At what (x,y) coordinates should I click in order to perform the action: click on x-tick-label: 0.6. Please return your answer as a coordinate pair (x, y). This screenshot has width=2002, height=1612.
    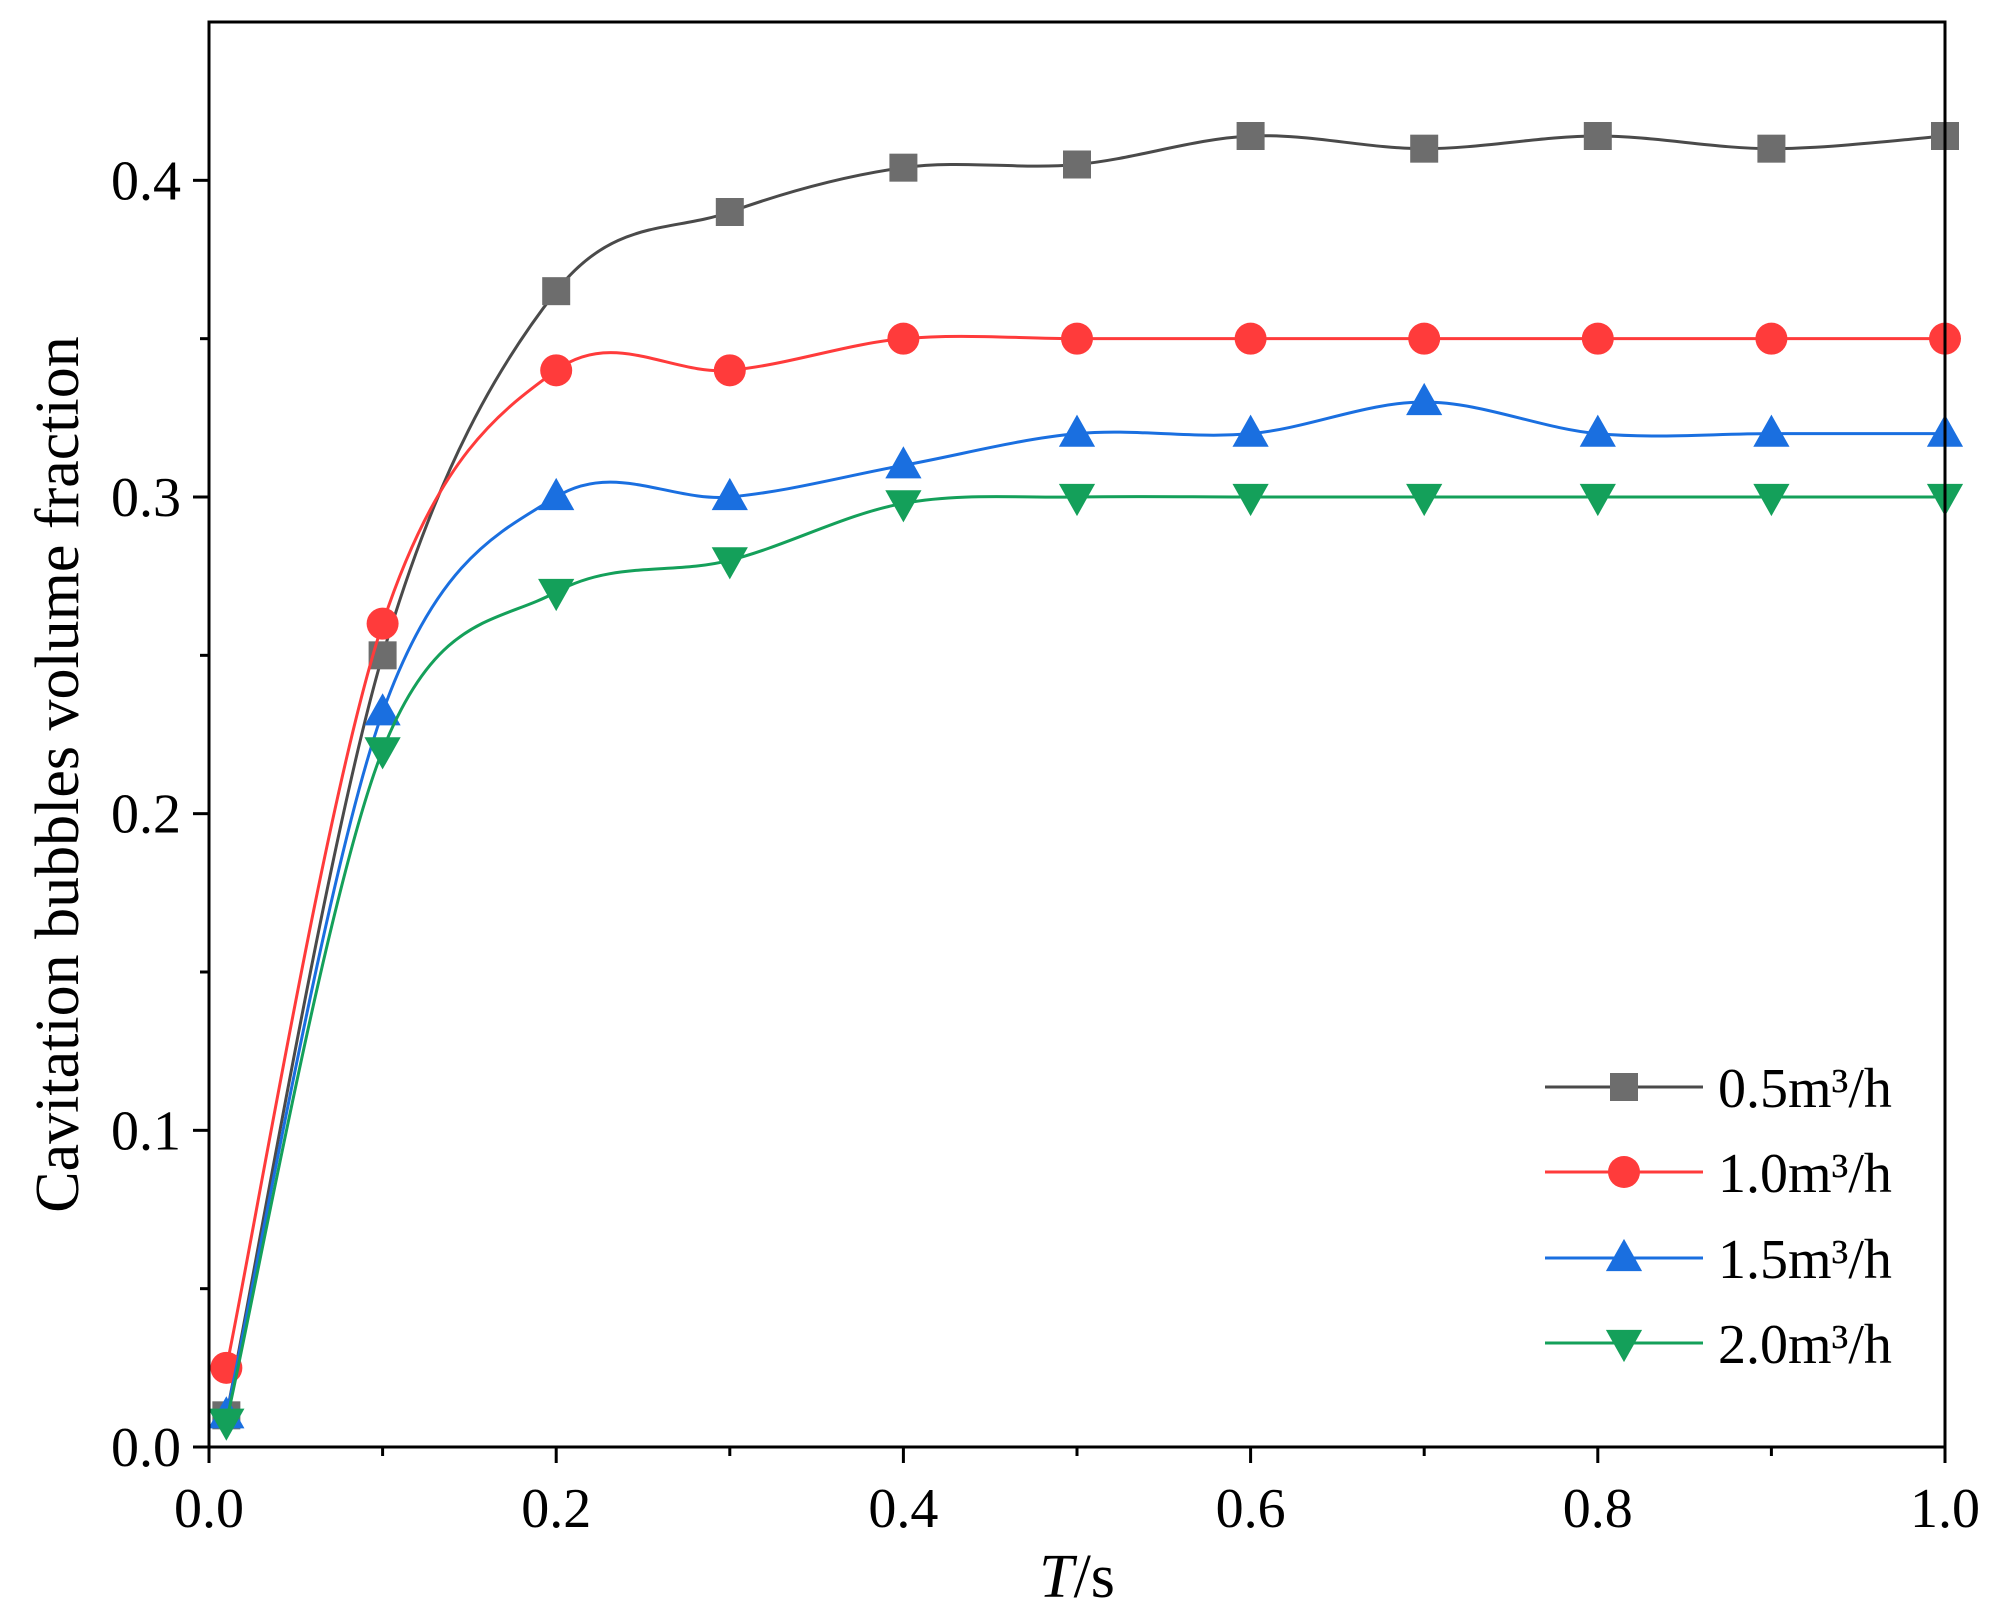
    Looking at the image, I should click on (1251, 1509).